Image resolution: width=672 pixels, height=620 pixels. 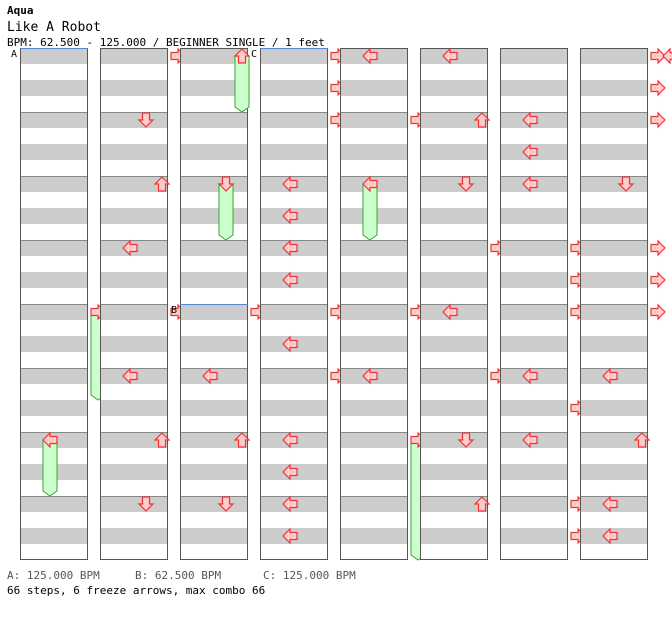 I want to click on step-stats: 66 steps, 6 freeze arrows, max combo 66, so click(x=136, y=590).